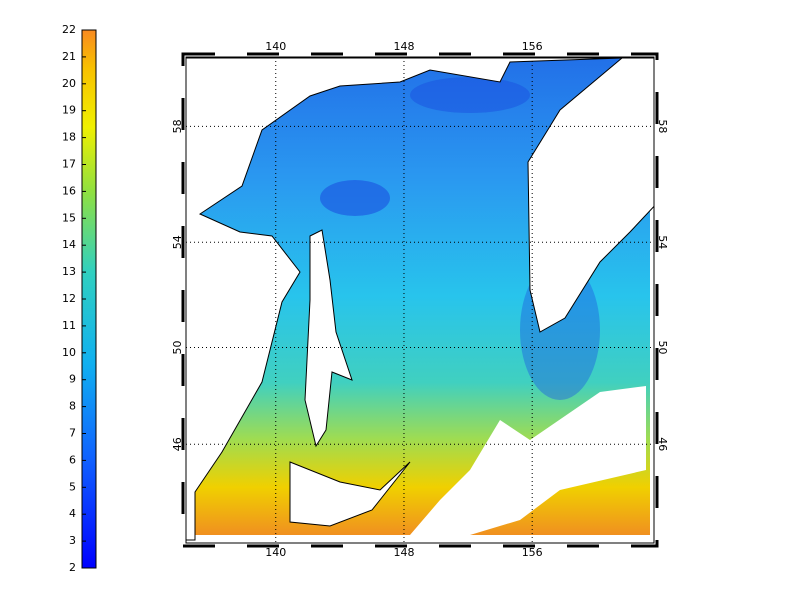  What do you see at coordinates (69, 137) in the screenshot?
I see `colorbar-tick-label: 18` at bounding box center [69, 137].